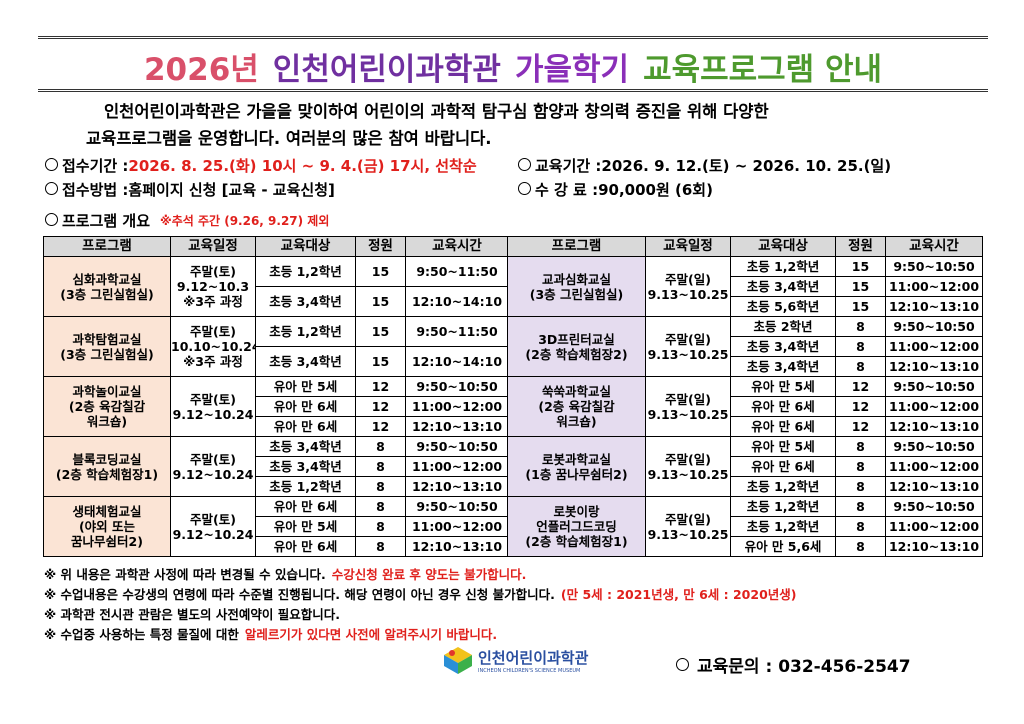 This screenshot has width=1024, height=724. Describe the element at coordinates (783, 306) in the screenshot. I see `target-cell: 초등 5,6학년` at that location.